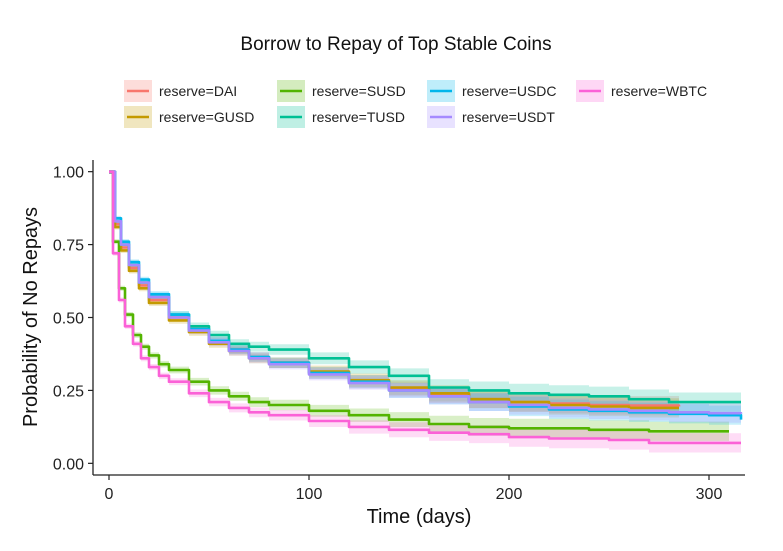 This screenshot has height=551, width=783. I want to click on legend-item-dai: reserve=DAI, so click(180, 91).